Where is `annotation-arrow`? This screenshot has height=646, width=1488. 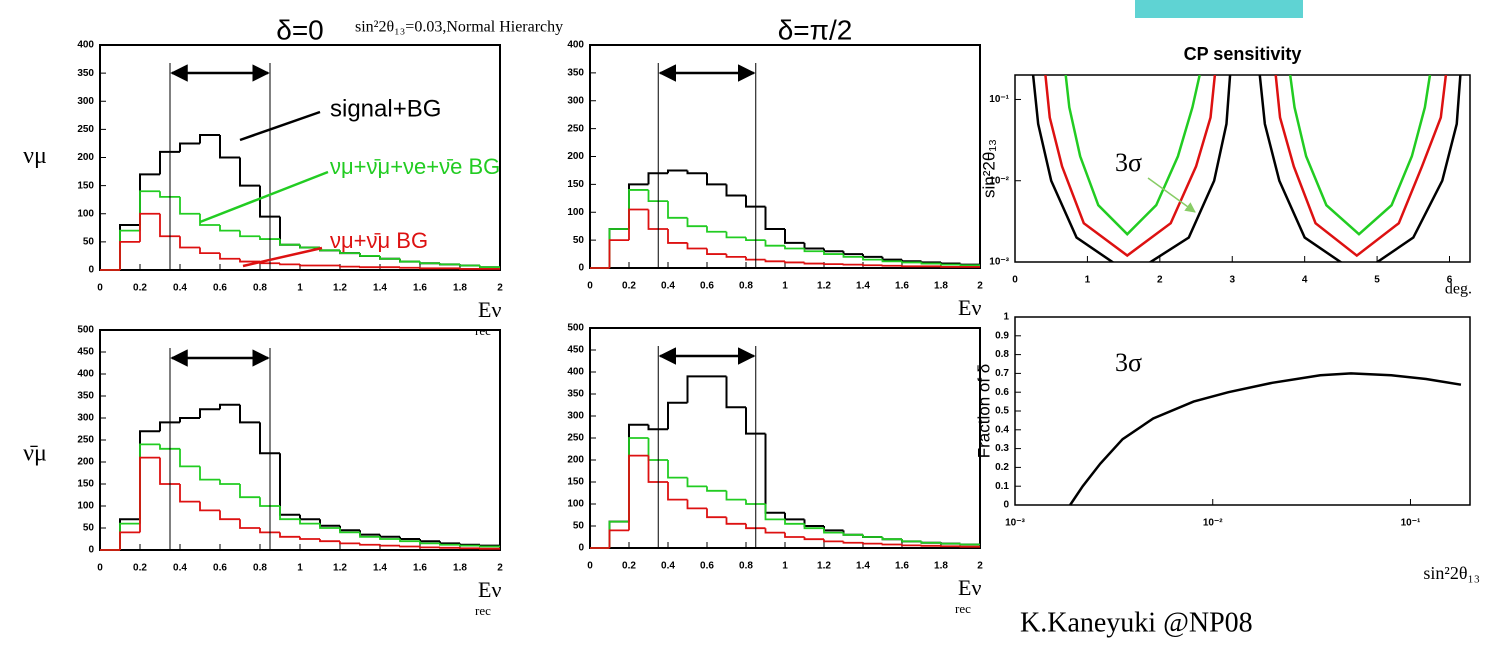 annotation-arrow is located at coordinates (282, 257).